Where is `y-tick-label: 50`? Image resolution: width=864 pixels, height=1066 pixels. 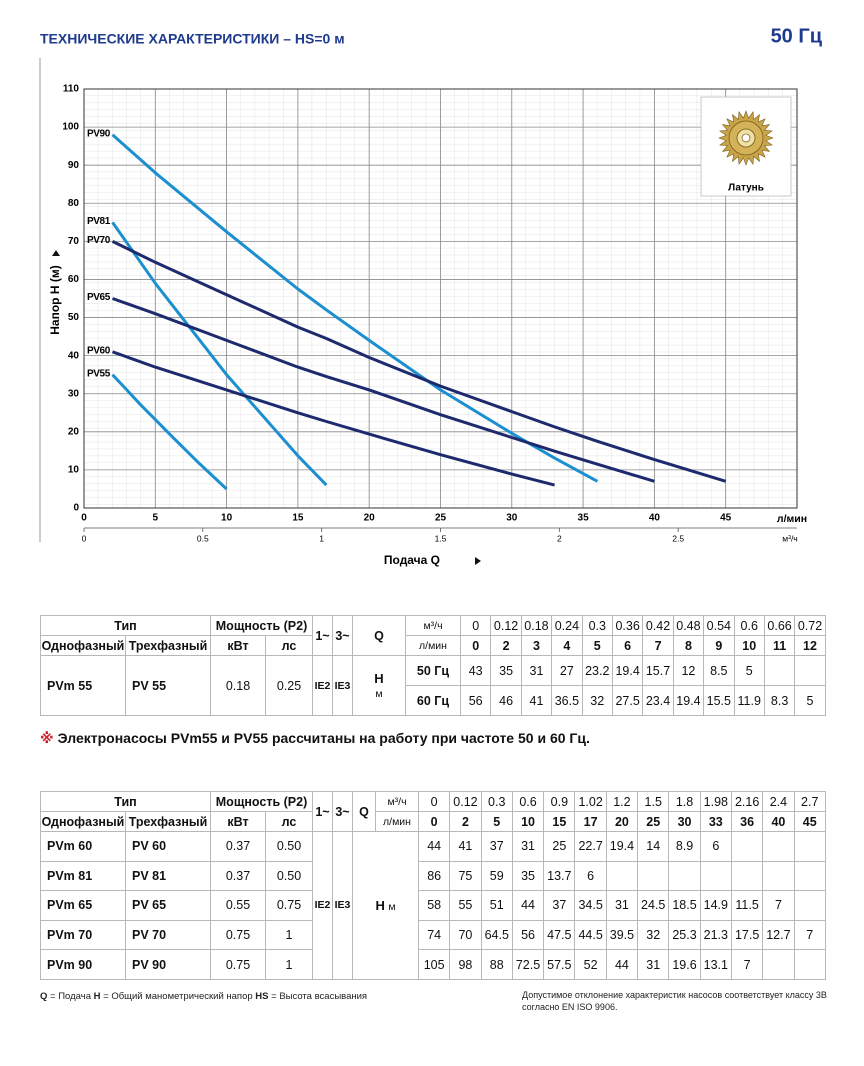
y-tick-label: 50 is located at coordinates (74, 317).